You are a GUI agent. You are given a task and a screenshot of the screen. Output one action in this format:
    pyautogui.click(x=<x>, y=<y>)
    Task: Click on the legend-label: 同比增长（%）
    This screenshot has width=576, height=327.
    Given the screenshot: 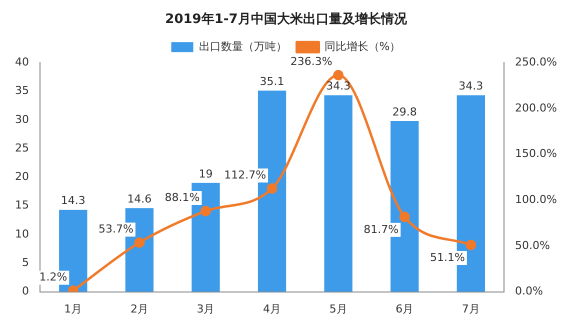 What is the action you would take?
    pyautogui.click(x=362, y=46)
    